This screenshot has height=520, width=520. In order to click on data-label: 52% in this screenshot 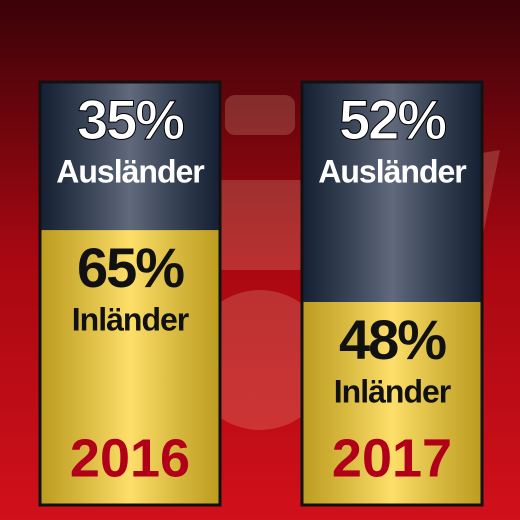, I will do `click(392, 119)`.